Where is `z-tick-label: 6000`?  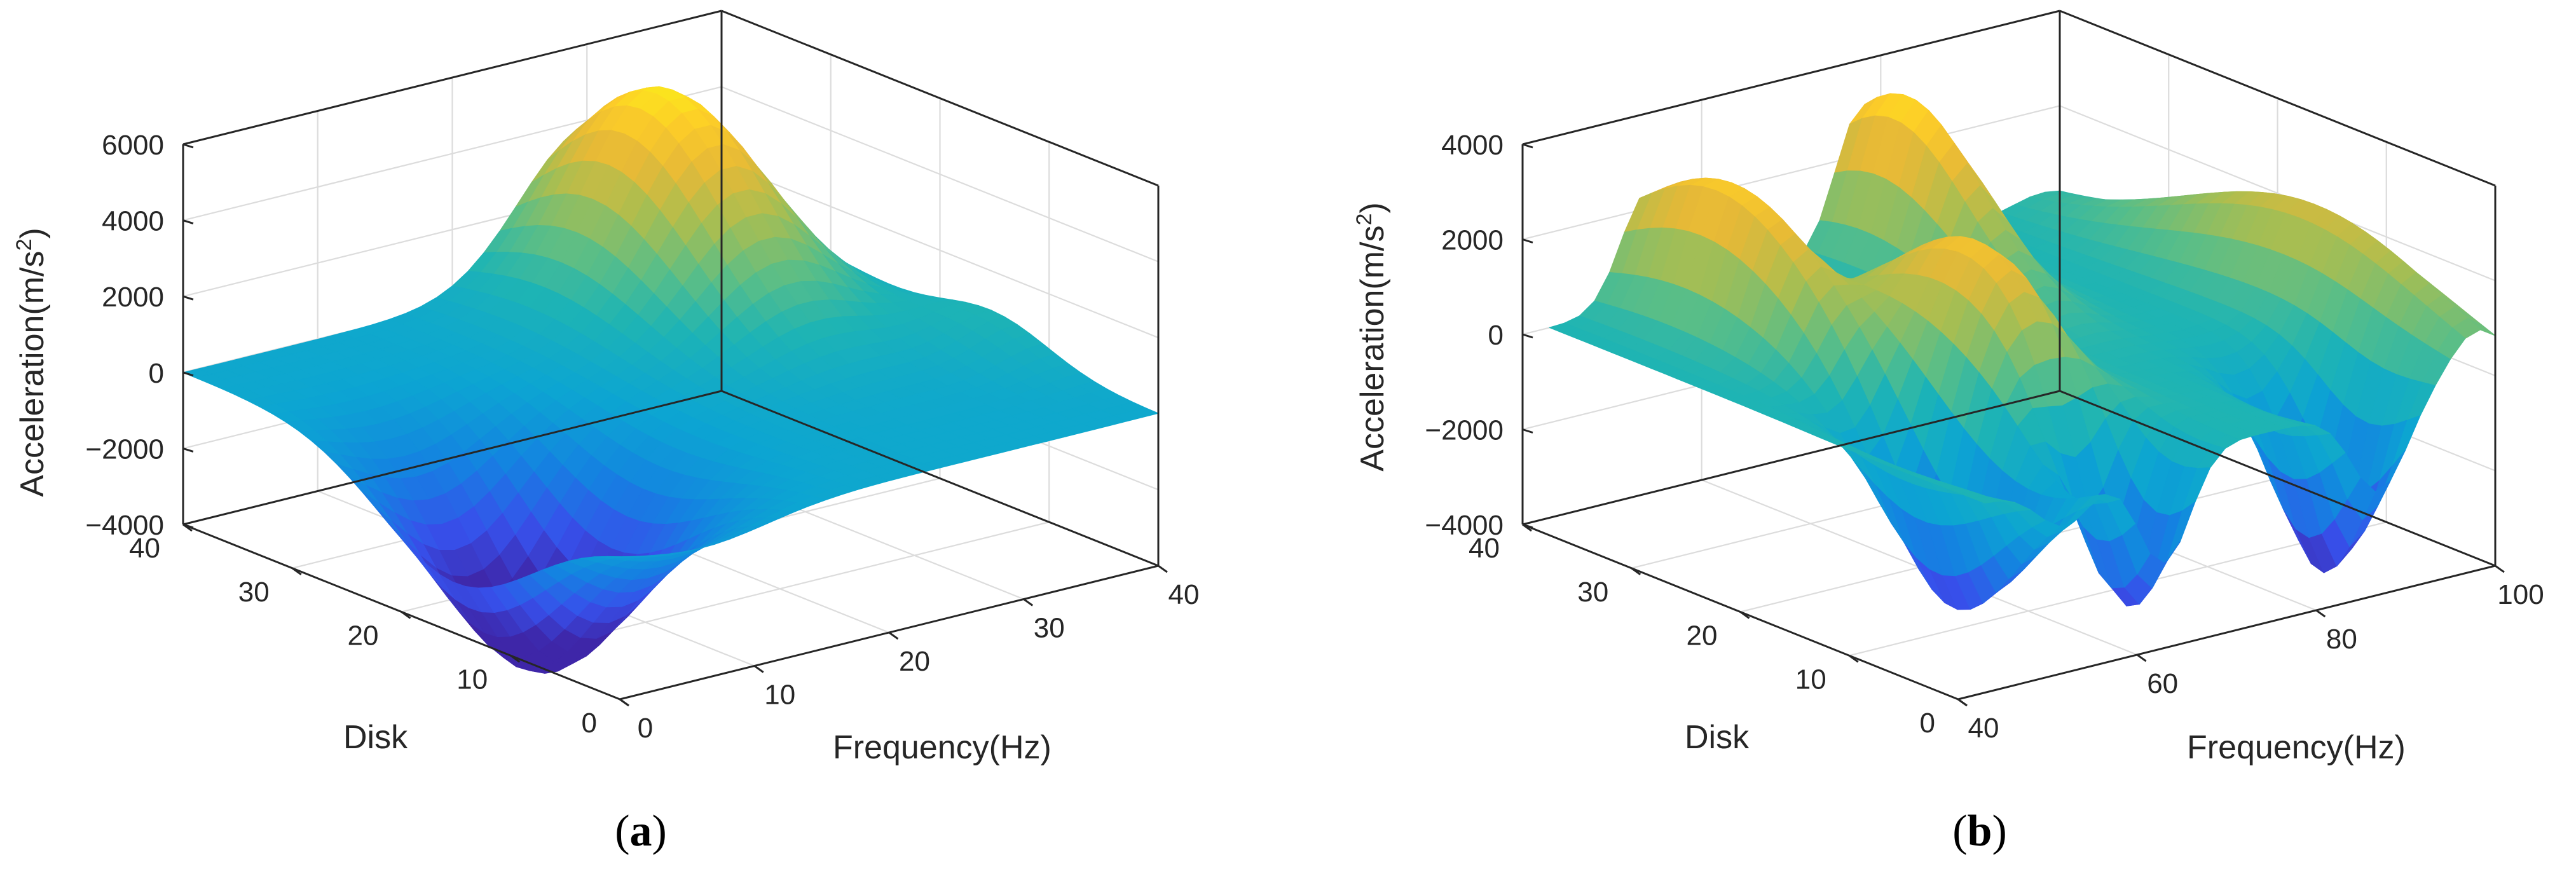 z-tick-label: 6000 is located at coordinates (133, 145).